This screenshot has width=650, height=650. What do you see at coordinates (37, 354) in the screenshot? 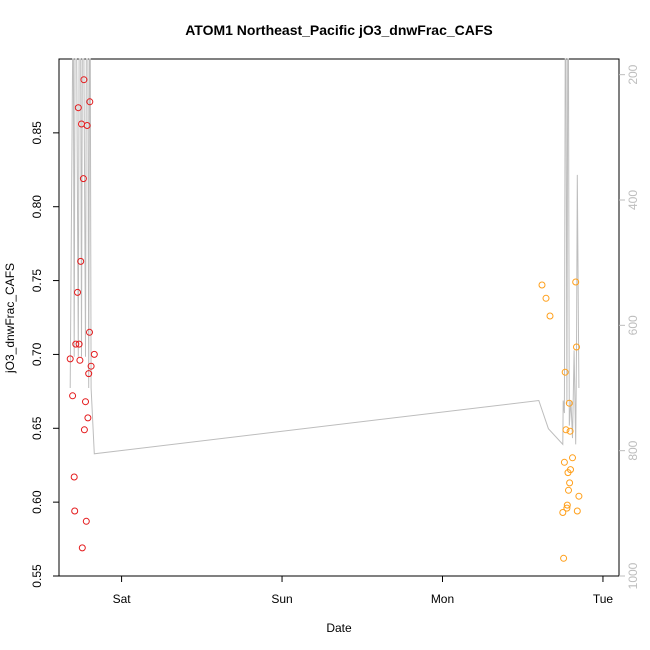
I see `y-tick-label: 0.70` at bounding box center [37, 354].